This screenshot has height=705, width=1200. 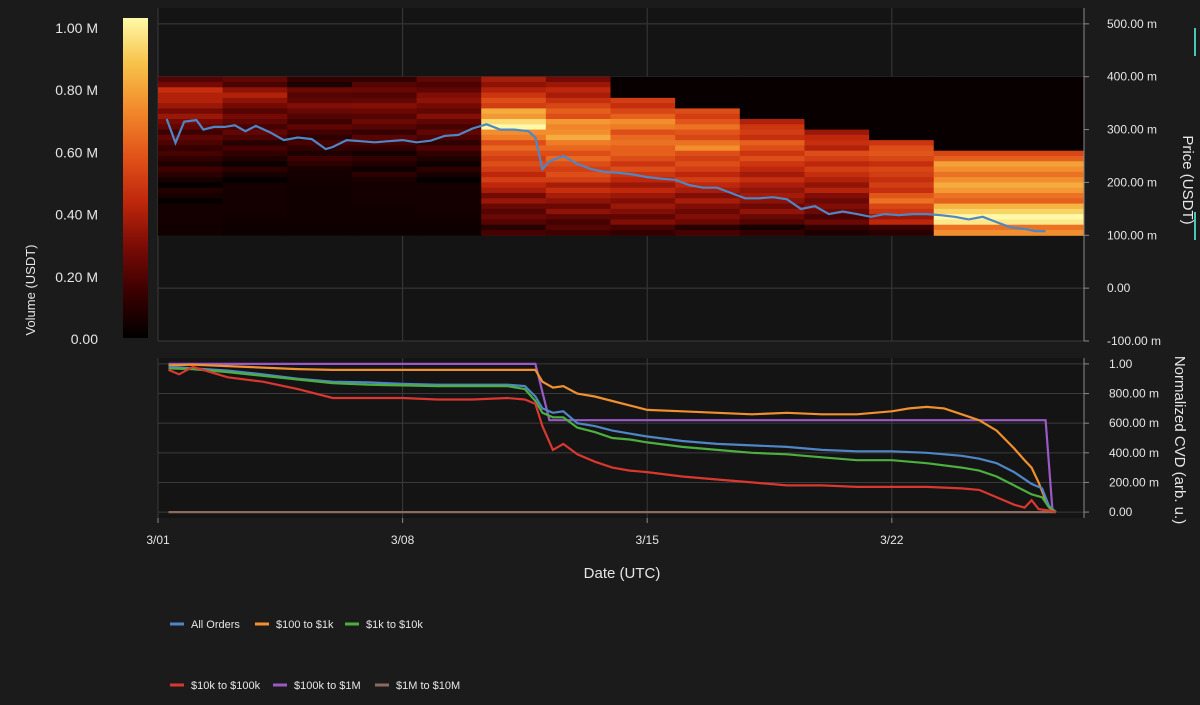 What do you see at coordinates (158, 540) in the screenshot?
I see `date-tick-label: 3/01` at bounding box center [158, 540].